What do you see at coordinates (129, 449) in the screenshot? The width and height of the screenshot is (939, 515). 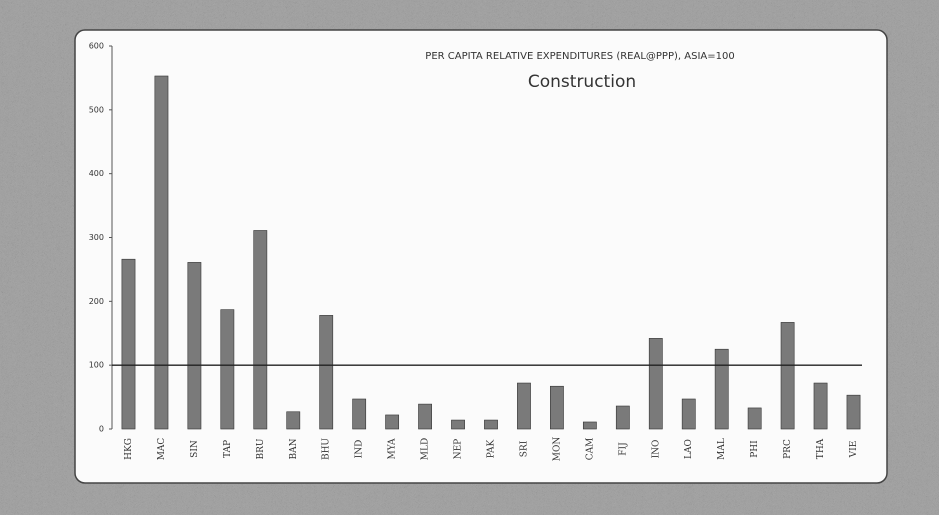 I see `x-tick-label: HKG` at bounding box center [129, 449].